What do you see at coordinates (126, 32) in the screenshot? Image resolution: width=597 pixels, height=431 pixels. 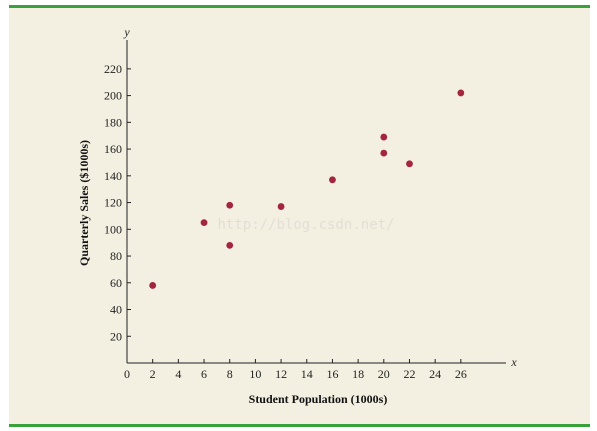 I see `y-axis-letter: y` at bounding box center [126, 32].